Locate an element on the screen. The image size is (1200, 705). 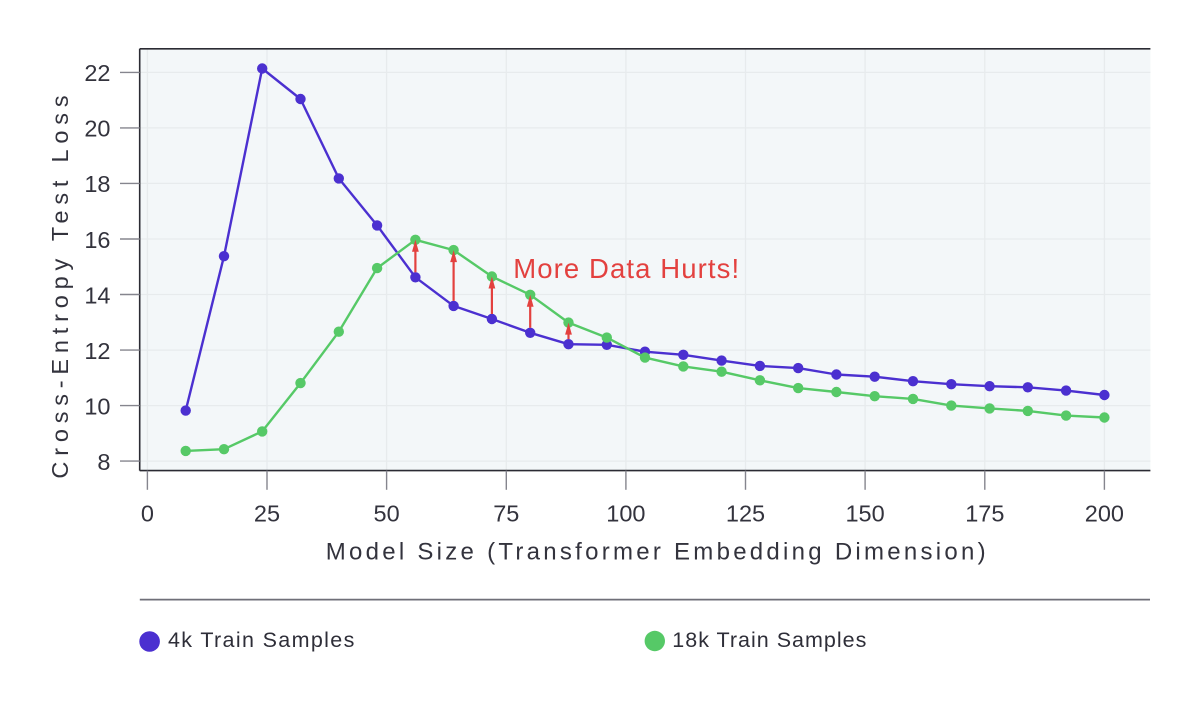
svg-text: 4k Train Samples is located at coordinates (262, 640).